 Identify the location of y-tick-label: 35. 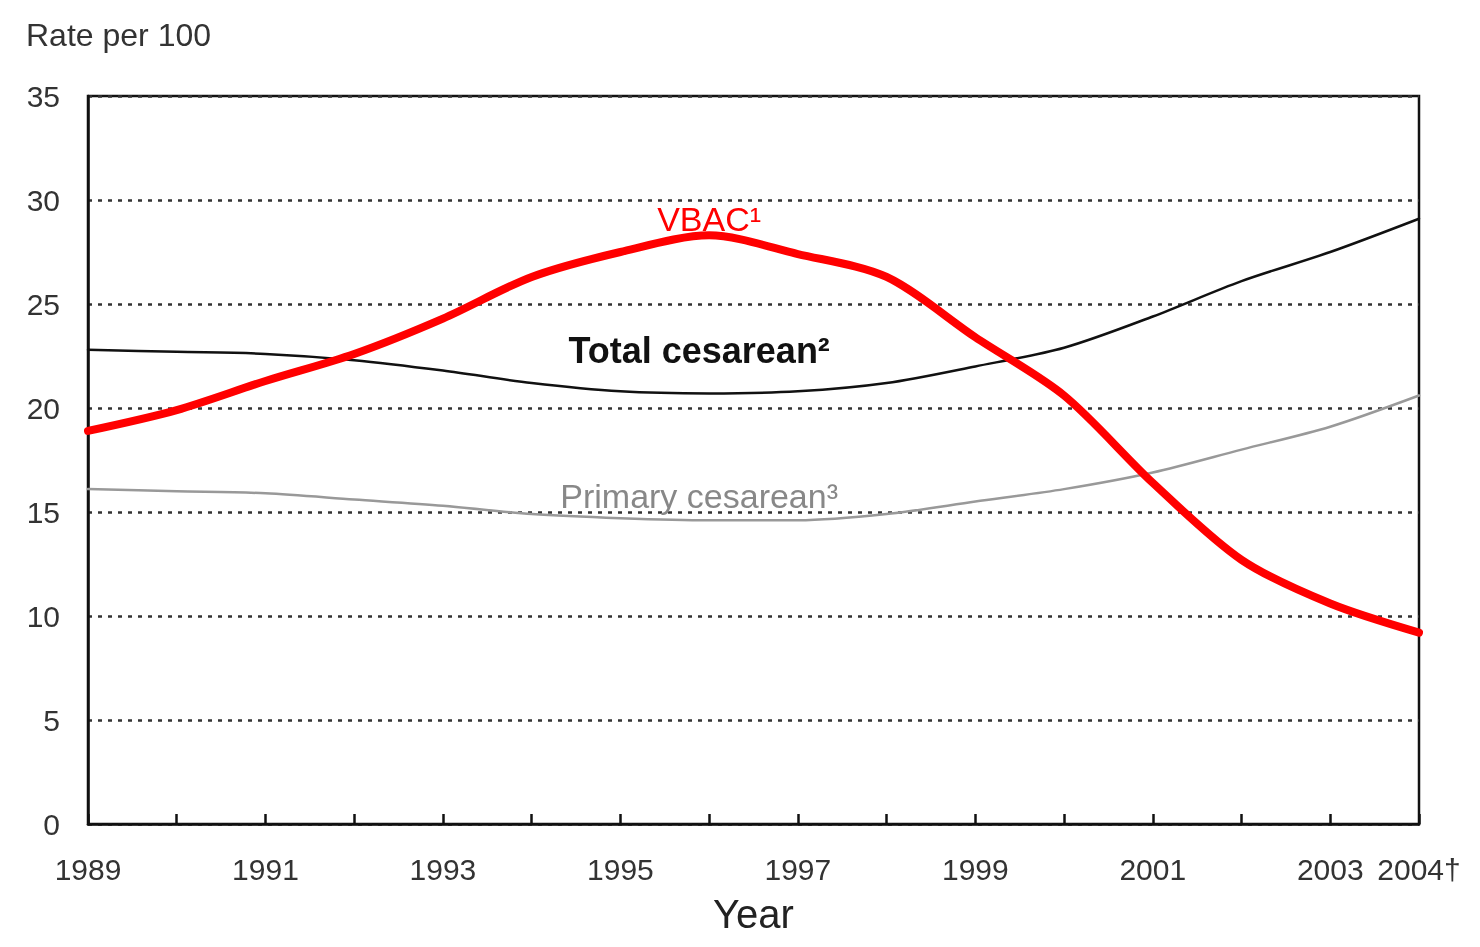
(43, 96).